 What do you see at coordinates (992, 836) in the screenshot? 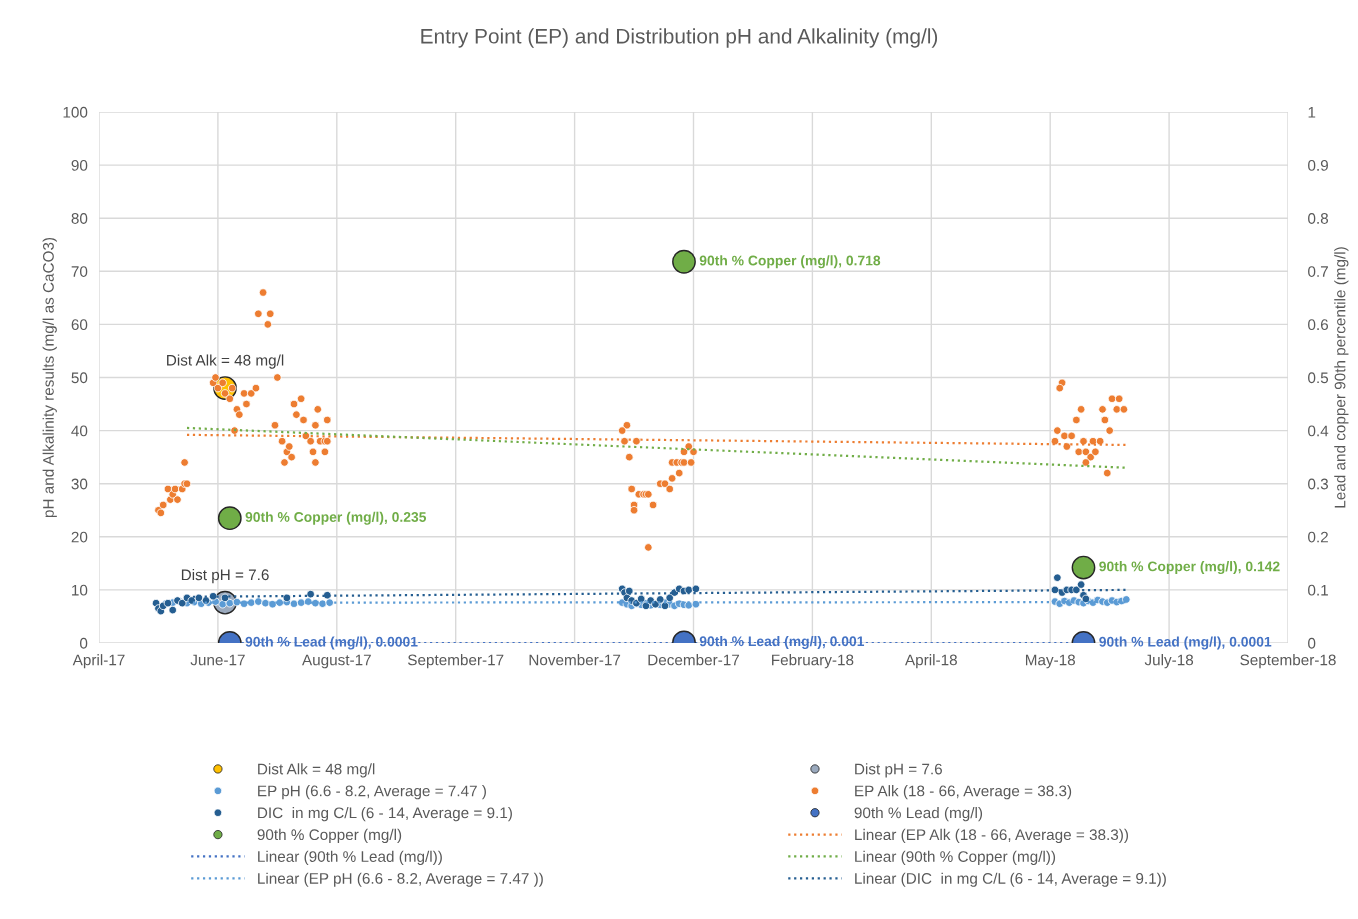
I see `legend-label: Linear (EP Alk (18 - 66, Average = 38.3))` at bounding box center [992, 836].